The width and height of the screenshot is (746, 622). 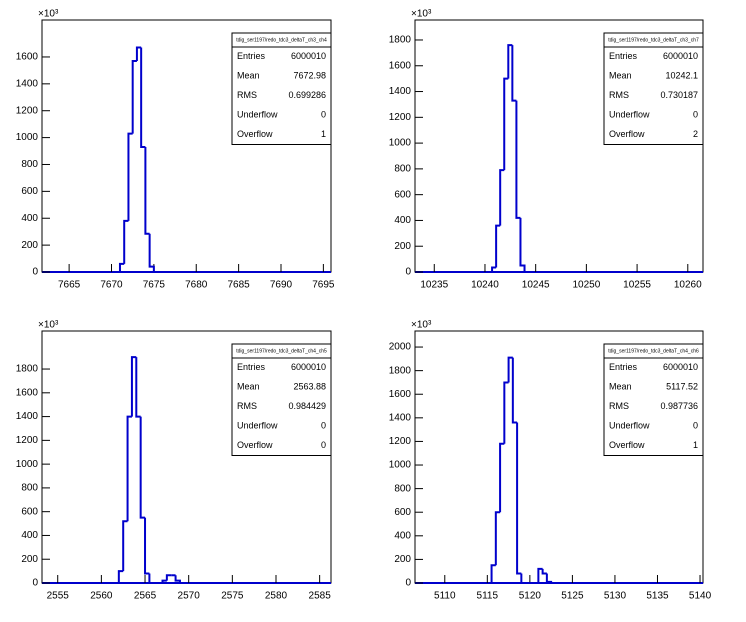 I want to click on x-tick-label: 10255, so click(x=637, y=285).